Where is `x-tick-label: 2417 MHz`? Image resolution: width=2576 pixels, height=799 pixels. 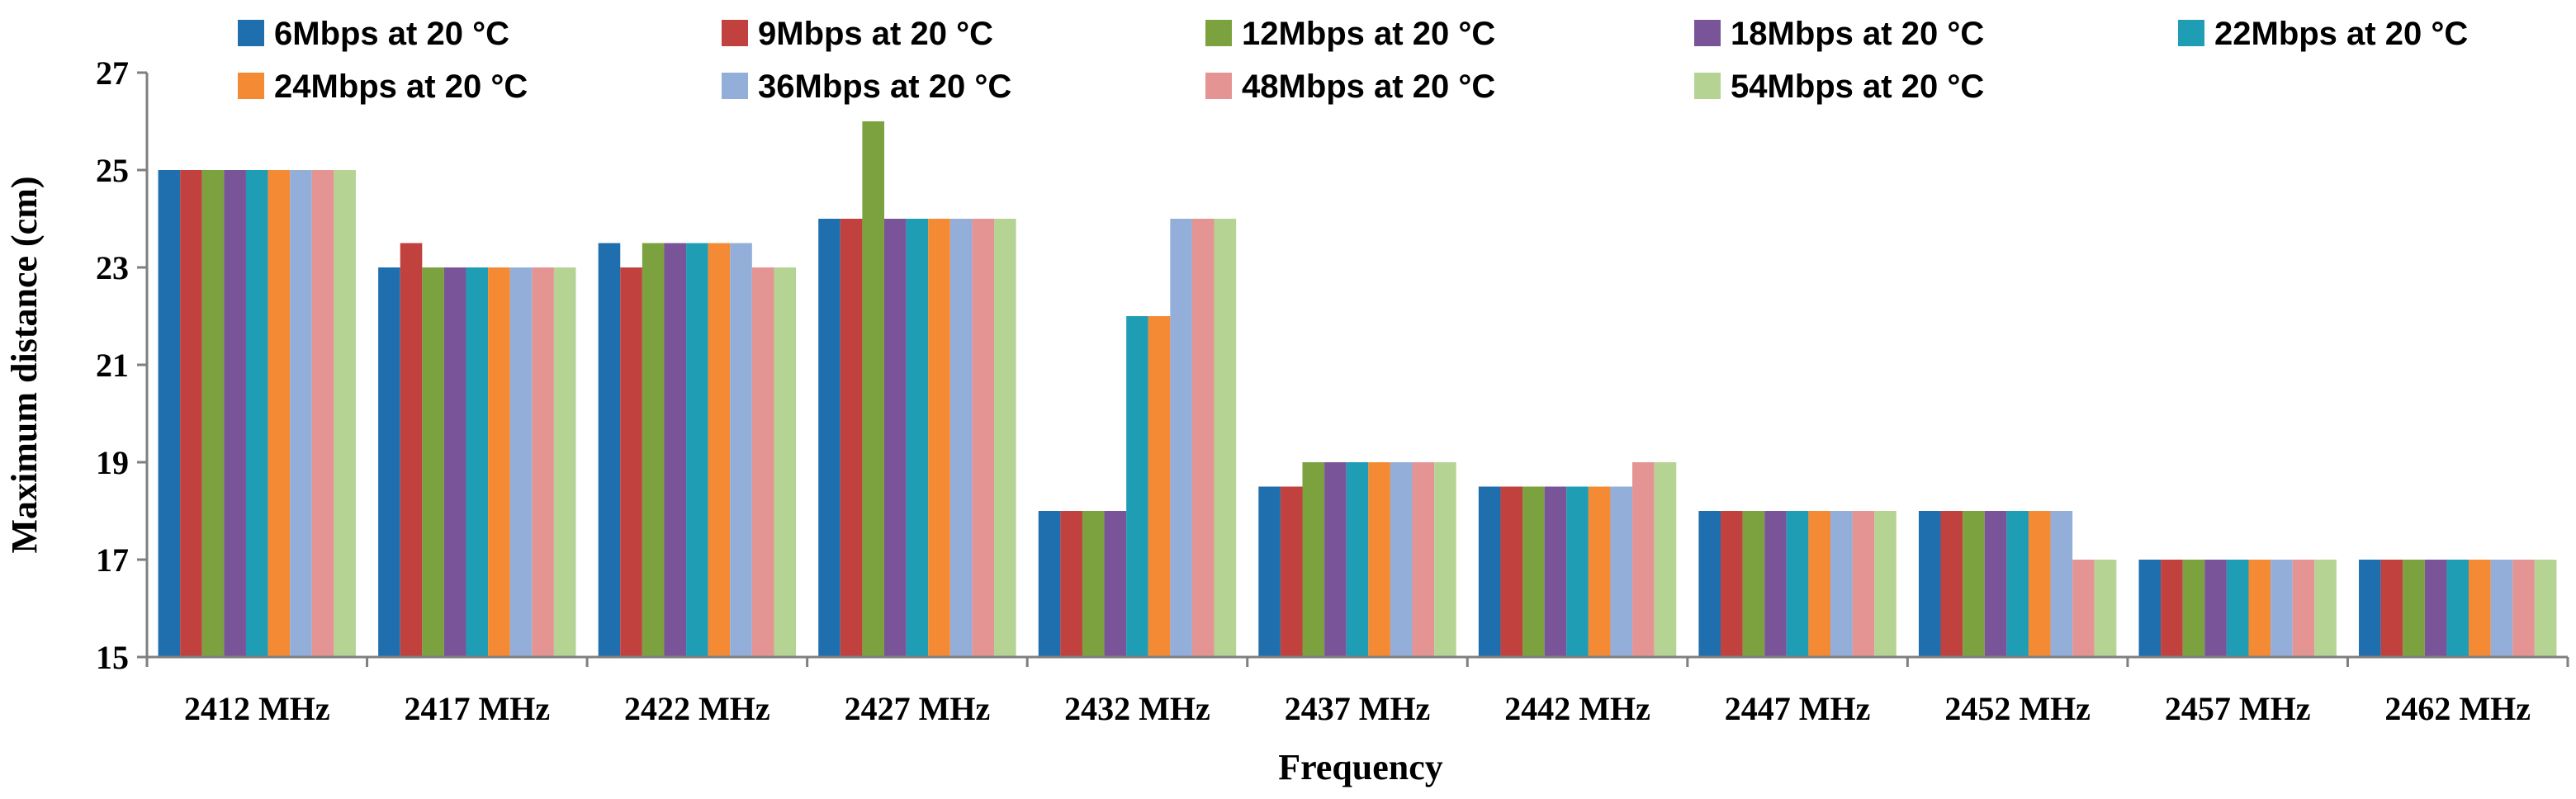 x-tick-label: 2417 MHz is located at coordinates (478, 709).